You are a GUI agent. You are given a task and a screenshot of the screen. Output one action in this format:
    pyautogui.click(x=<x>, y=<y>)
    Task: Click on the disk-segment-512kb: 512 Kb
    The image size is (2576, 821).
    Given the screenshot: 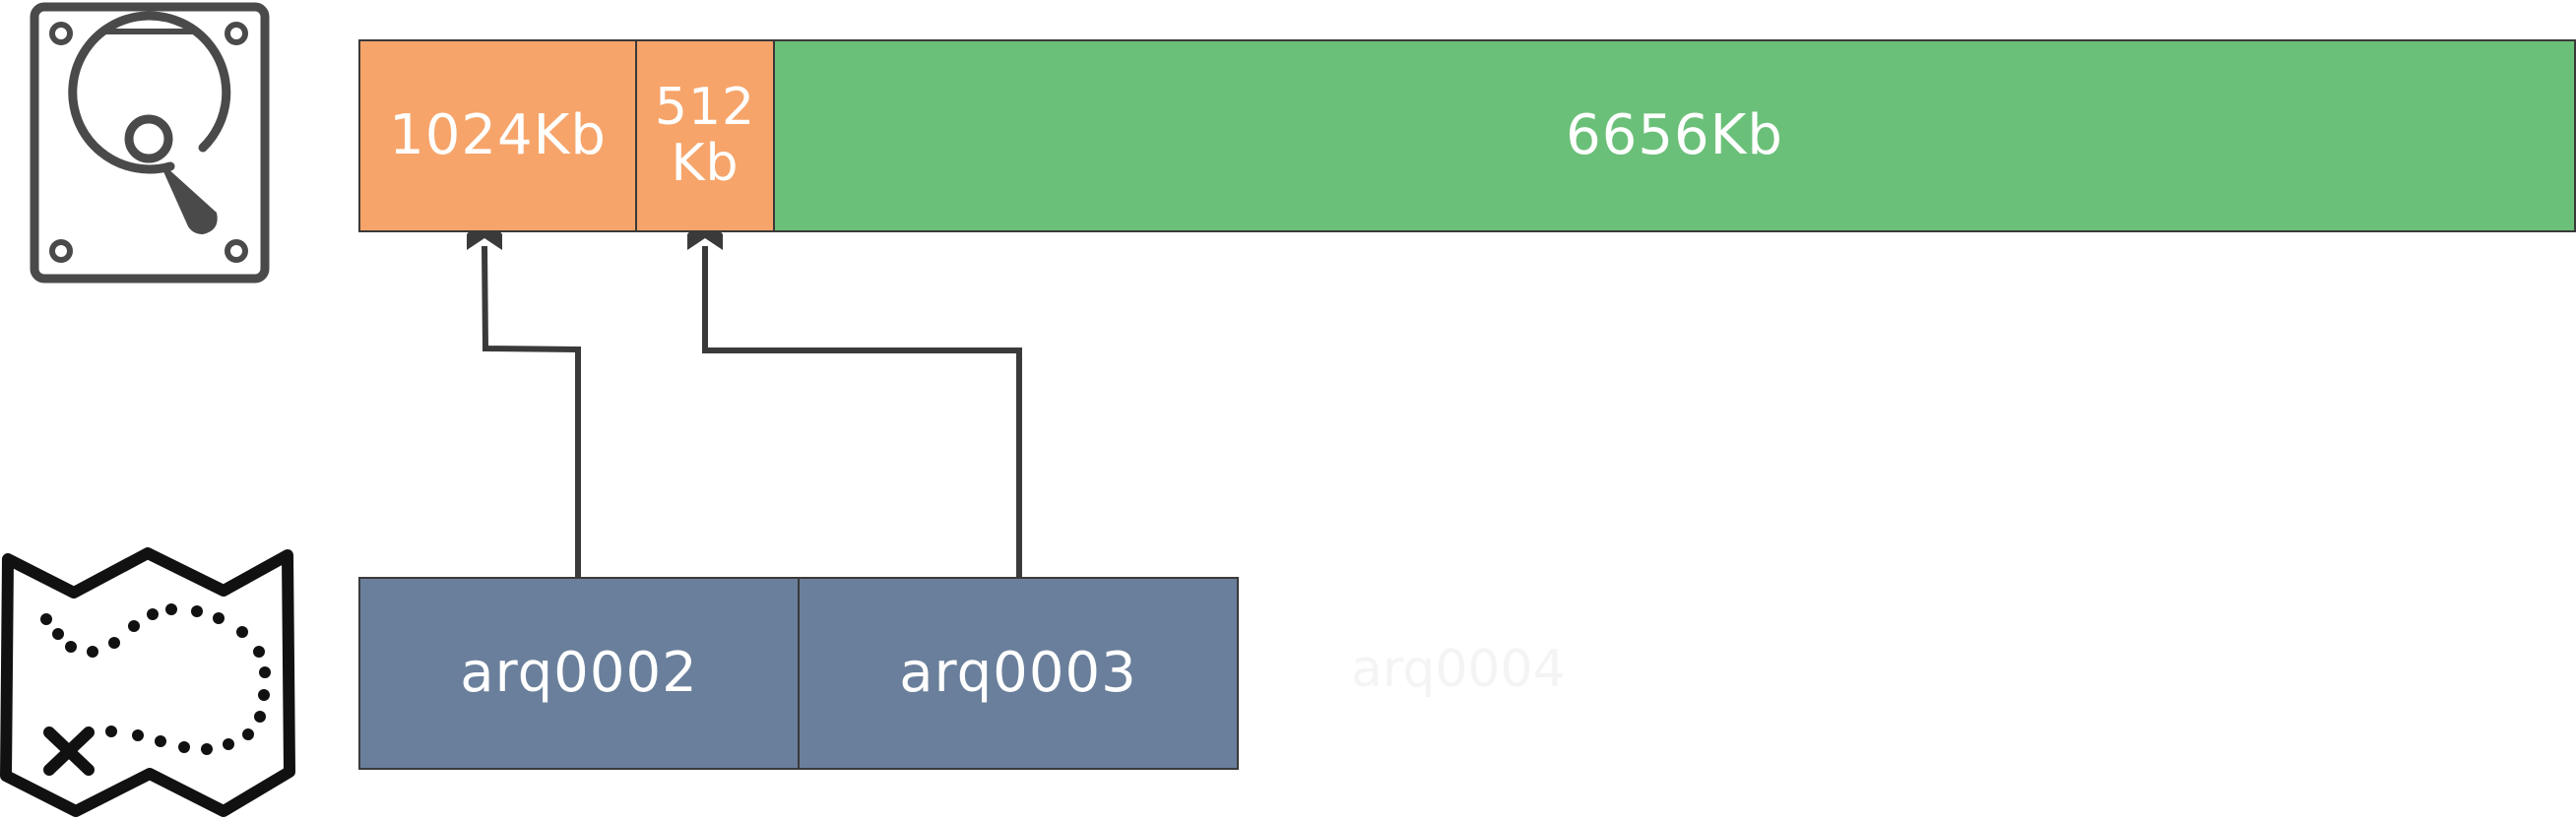 What is the action you would take?
    pyautogui.click(x=705, y=135)
    